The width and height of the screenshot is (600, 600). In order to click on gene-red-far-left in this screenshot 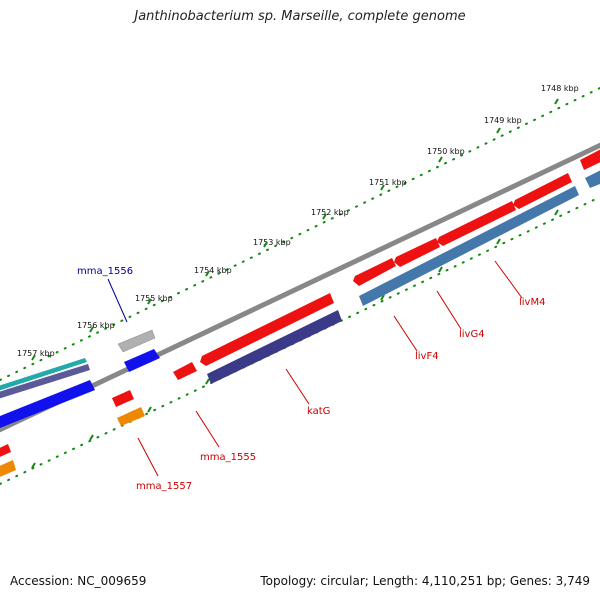, I will do `click(5, 450)`.